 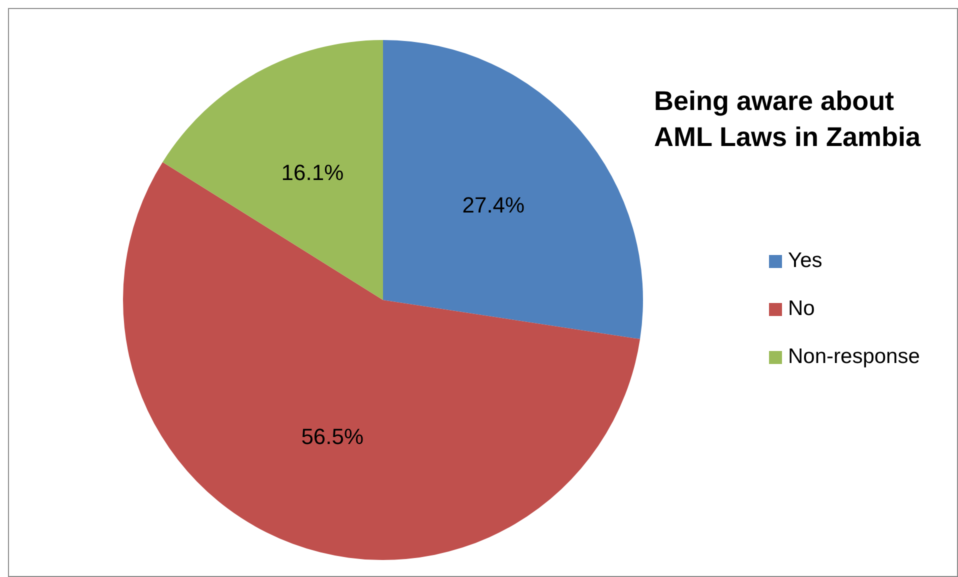 What do you see at coordinates (801, 309) in the screenshot?
I see `legend-label: No` at bounding box center [801, 309].